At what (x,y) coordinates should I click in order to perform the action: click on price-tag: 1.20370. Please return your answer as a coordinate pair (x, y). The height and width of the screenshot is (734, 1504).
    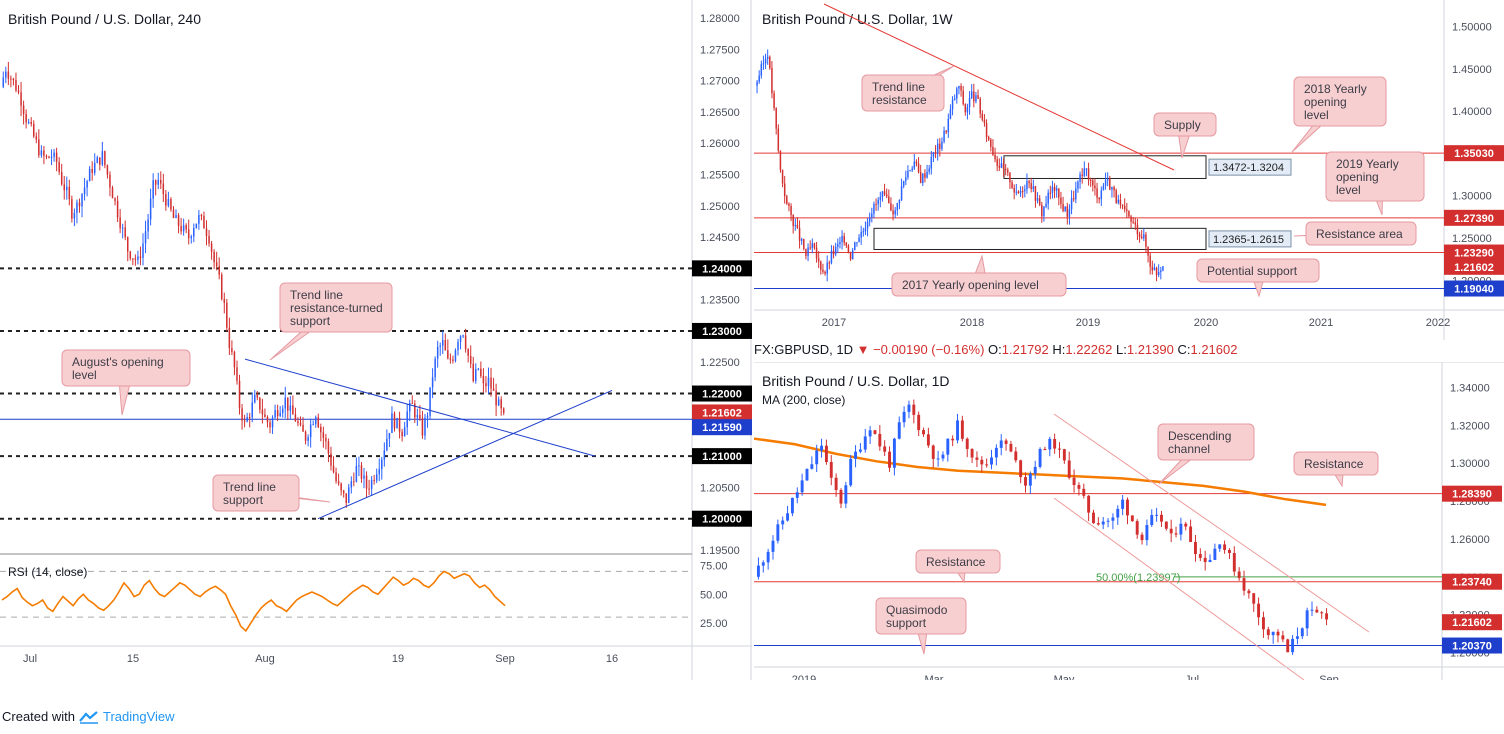
    Looking at the image, I should click on (1472, 647).